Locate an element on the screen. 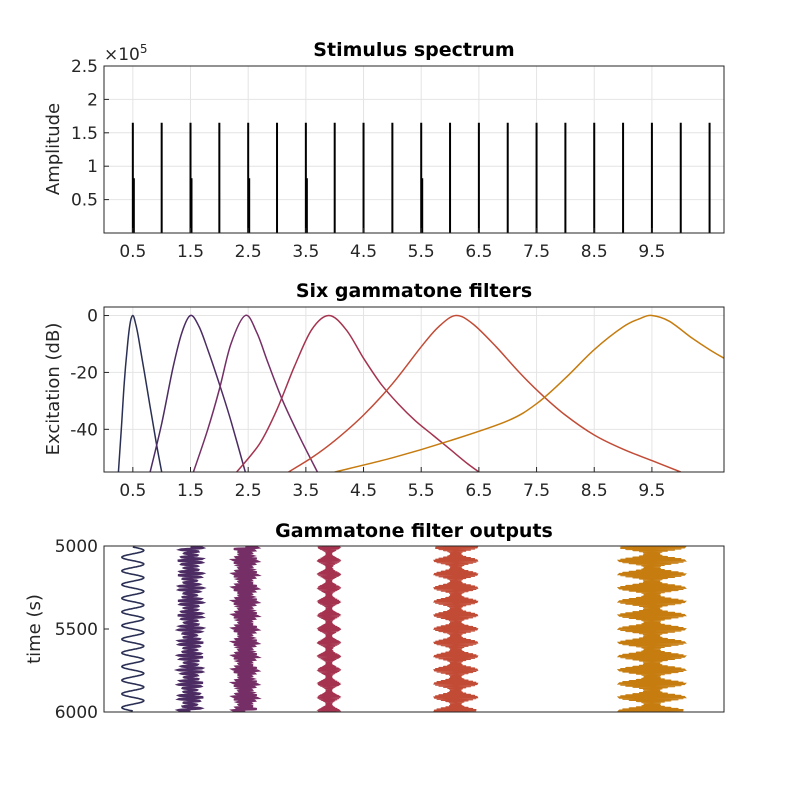  p1-xtick-label-0: 0.5 is located at coordinates (132, 252).